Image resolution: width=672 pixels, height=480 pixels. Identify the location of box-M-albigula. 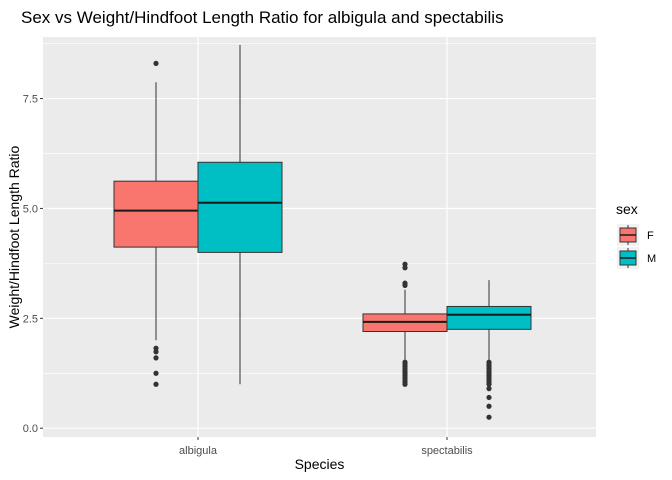
(240, 214).